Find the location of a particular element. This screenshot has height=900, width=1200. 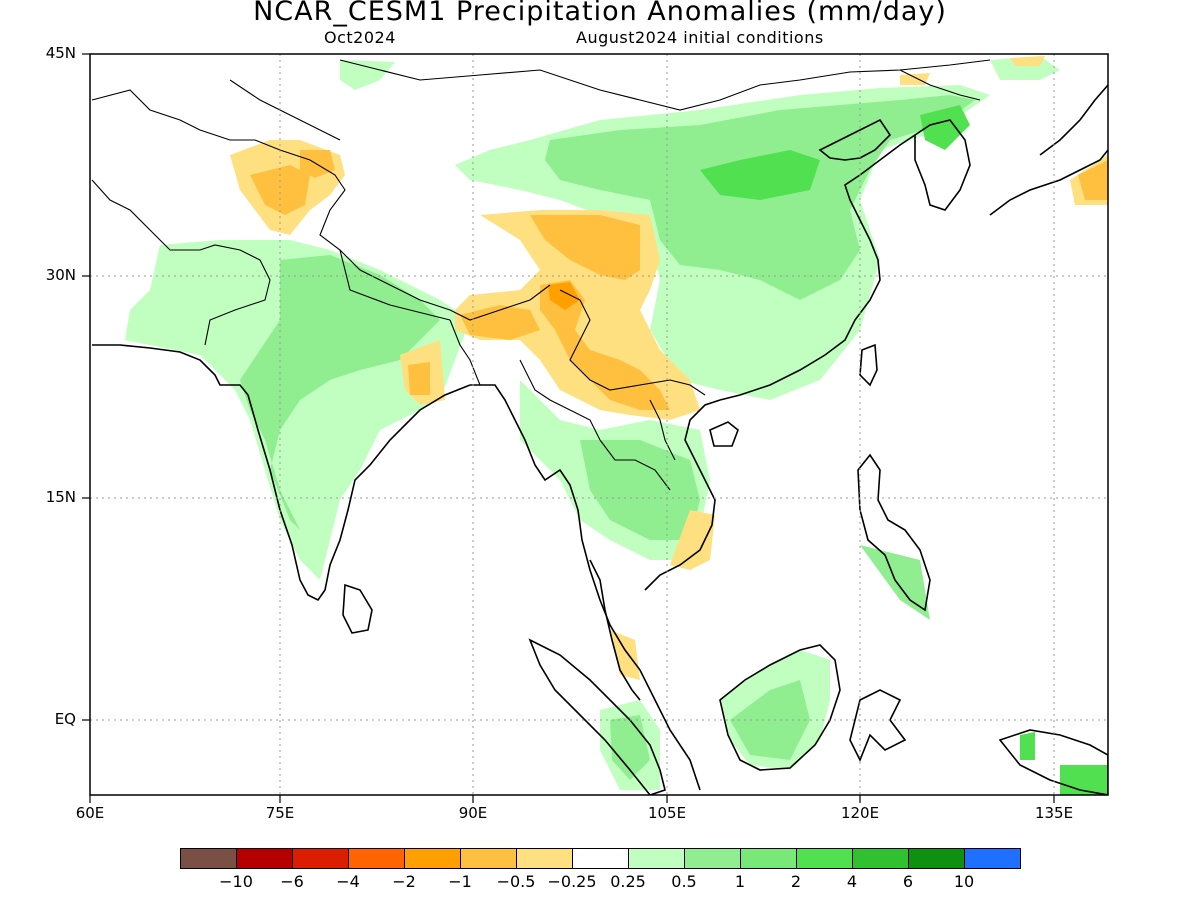

taiwan is located at coordinates (868, 365).